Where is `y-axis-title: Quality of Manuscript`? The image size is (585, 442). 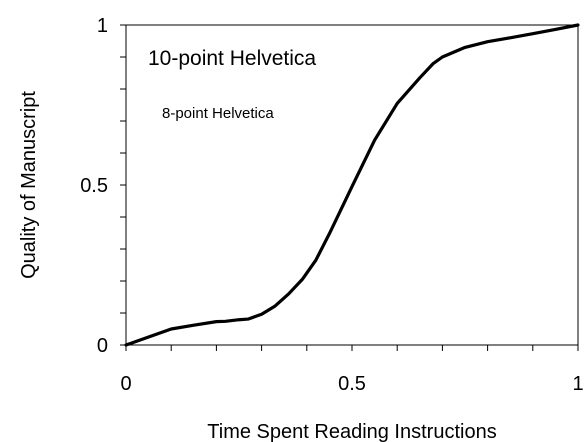 y-axis-title: Quality of Manuscript is located at coordinates (29, 185).